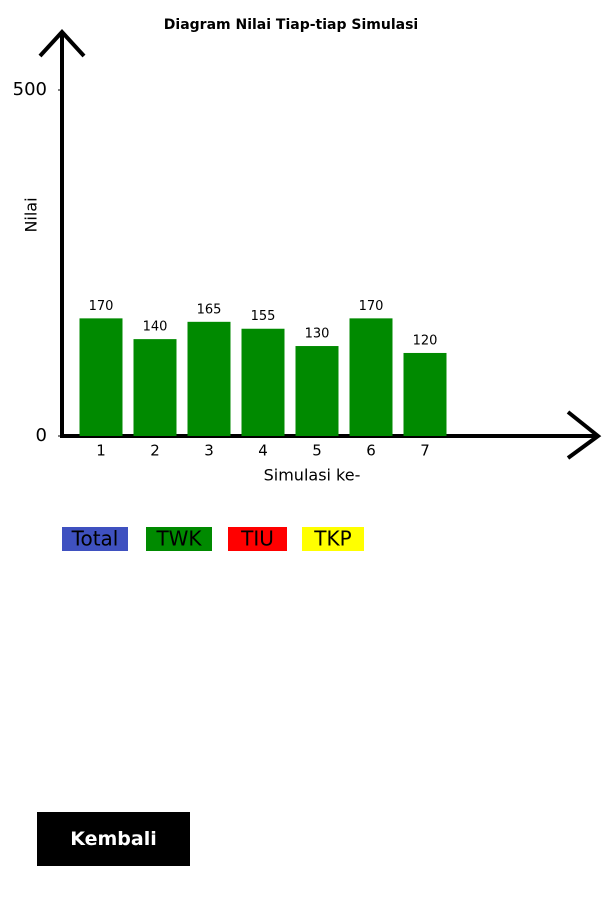  I want to click on value-label: 130, so click(317, 334).